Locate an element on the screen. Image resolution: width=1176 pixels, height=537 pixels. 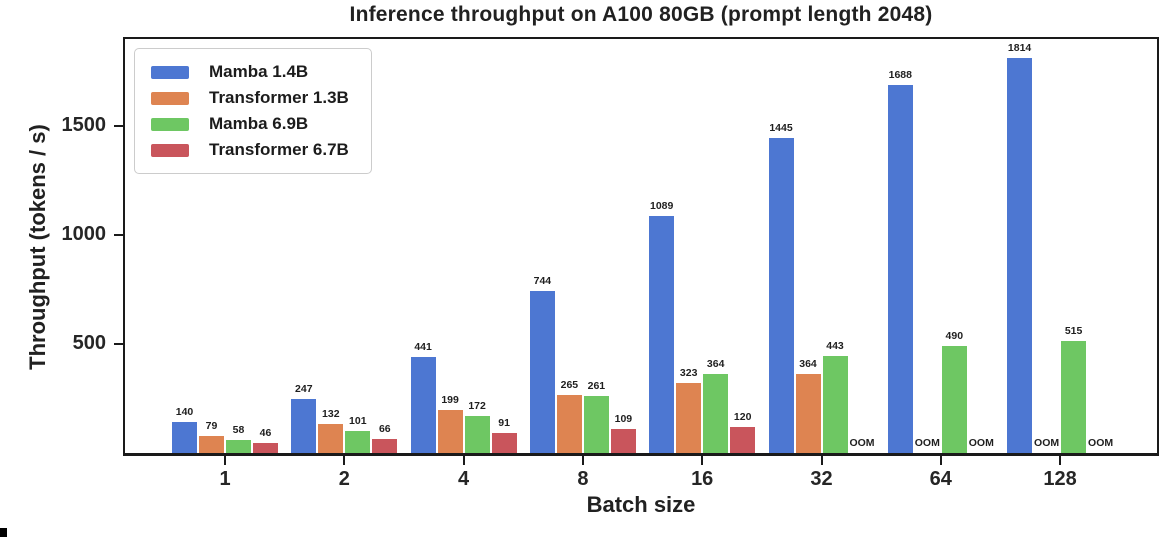
bar-mamba-1.4b-batch-1 is located at coordinates (184, 437).